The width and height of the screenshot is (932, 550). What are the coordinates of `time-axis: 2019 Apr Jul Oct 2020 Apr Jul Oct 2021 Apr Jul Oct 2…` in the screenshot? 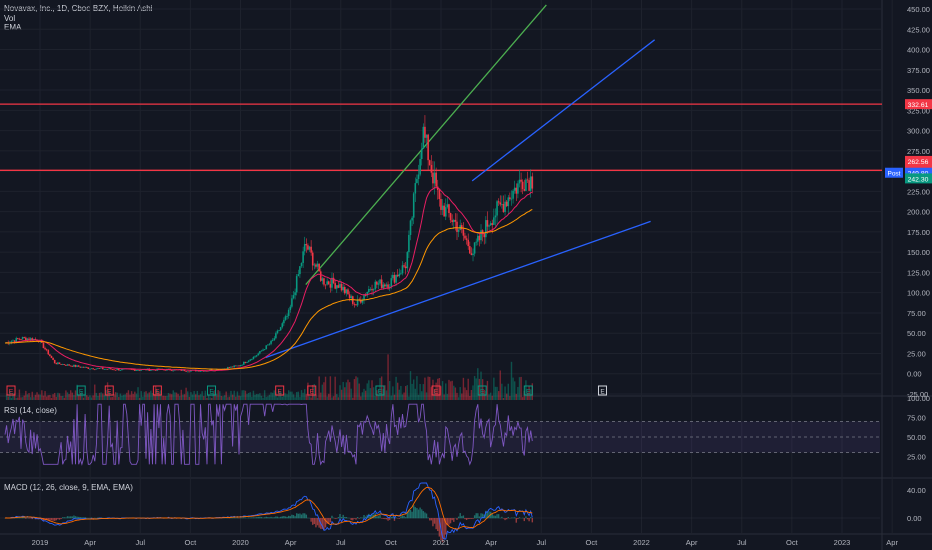 It's located at (465, 542).